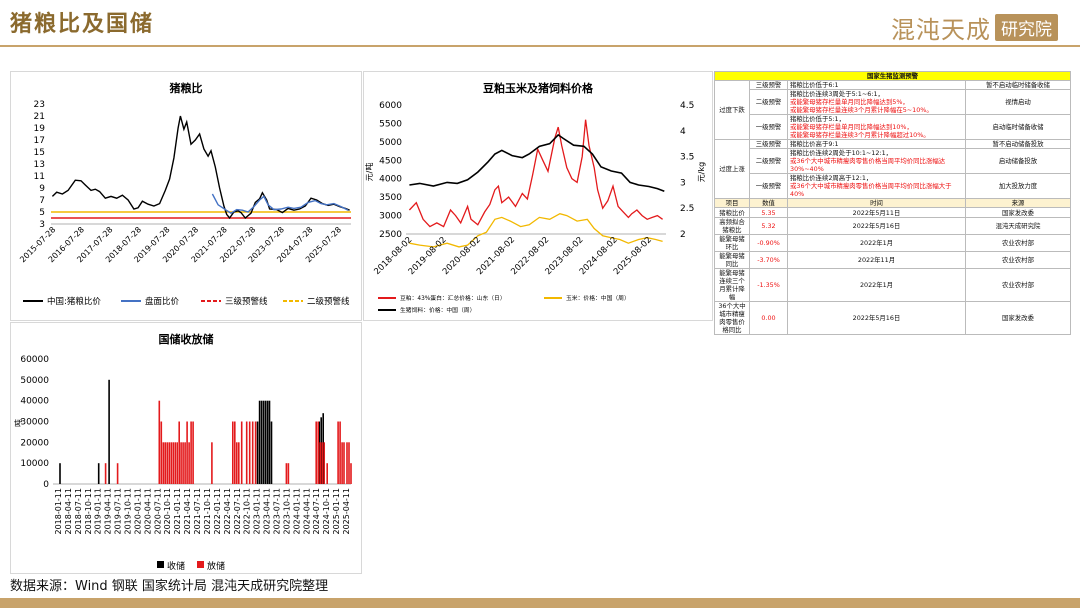  What do you see at coordinates (1018, 102) in the screenshot?
I see `table-action-cell: 视情启动` at bounding box center [1018, 102].